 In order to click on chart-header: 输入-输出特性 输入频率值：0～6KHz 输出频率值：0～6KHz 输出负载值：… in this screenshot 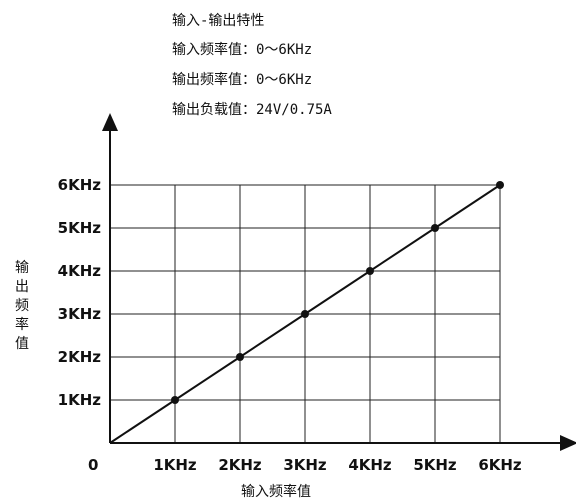, I will do `click(252, 65)`.